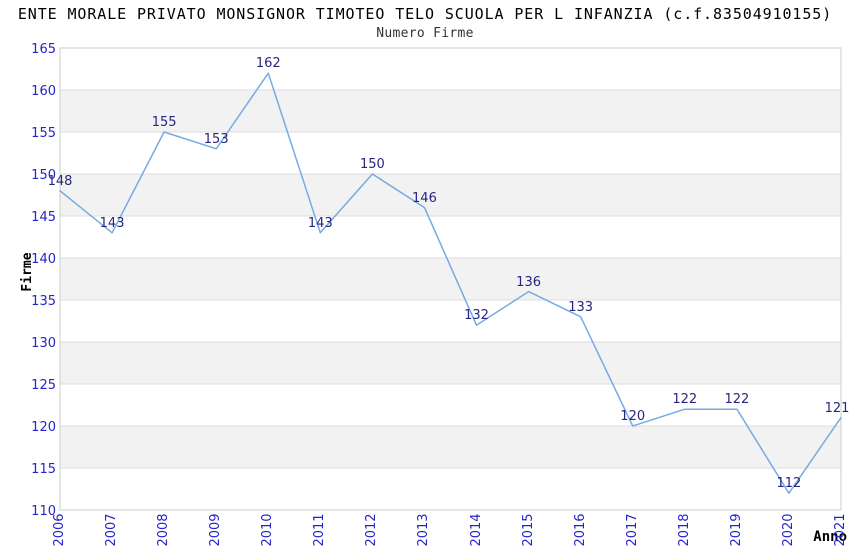 The image size is (850, 550). Describe the element at coordinates (43, 91) in the screenshot. I see `y-tick-label: 160` at that location.